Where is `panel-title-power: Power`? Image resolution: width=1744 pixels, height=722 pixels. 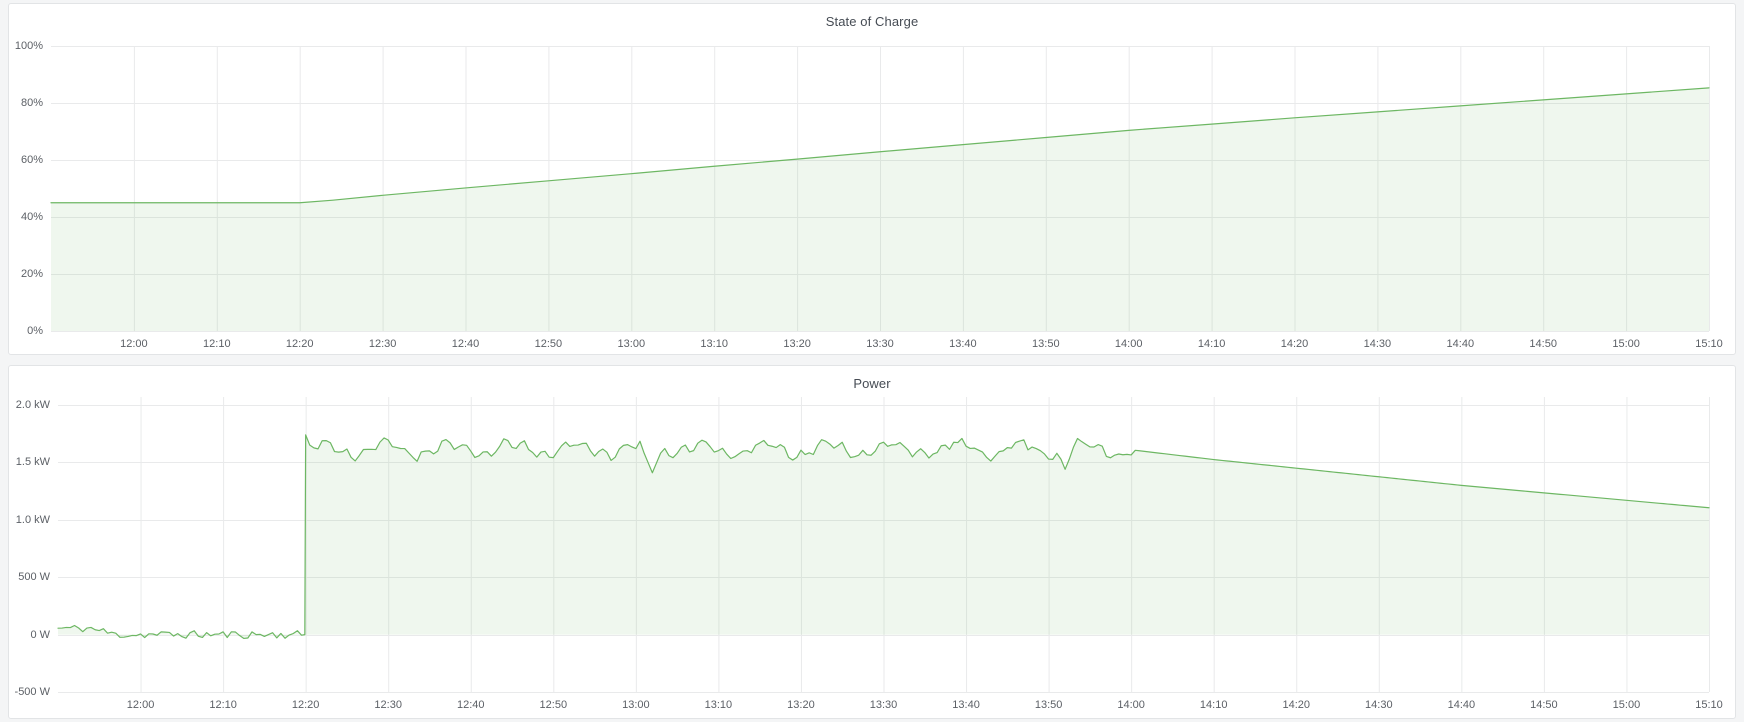 panel-title-power: Power is located at coordinates (872, 383).